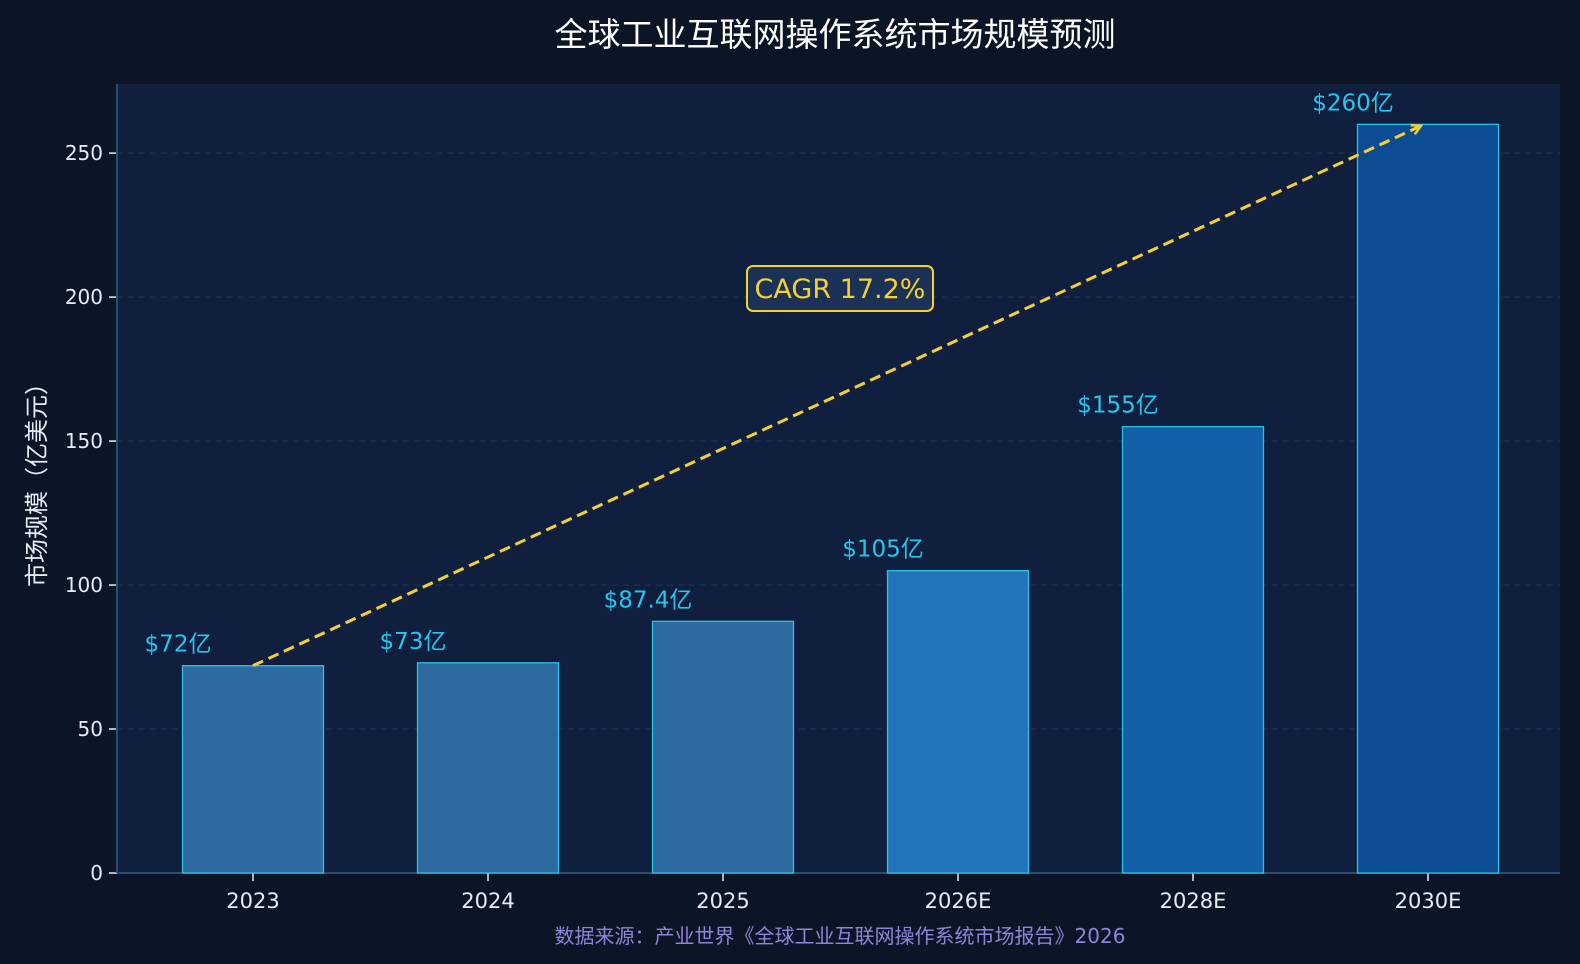  Describe the element at coordinates (648, 600) in the screenshot. I see `value-label-2025: $87.4亿` at that location.